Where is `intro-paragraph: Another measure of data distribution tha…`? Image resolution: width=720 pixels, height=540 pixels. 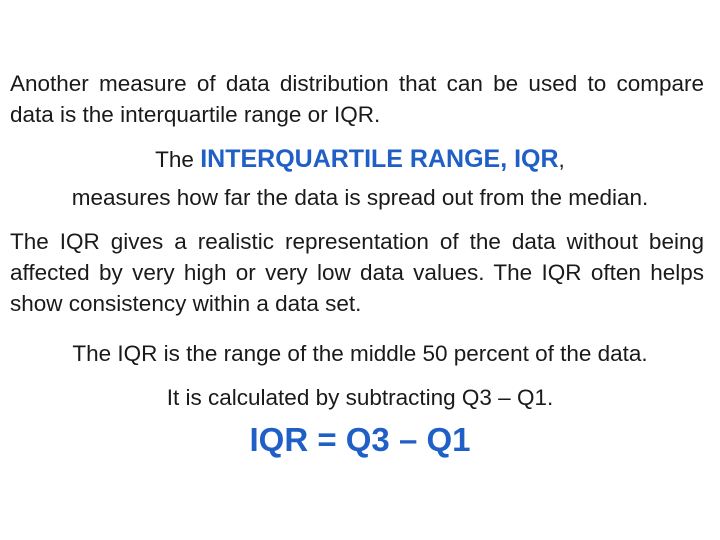 intro-paragraph: Another measure of data distribution tha… is located at coordinates (357, 99).